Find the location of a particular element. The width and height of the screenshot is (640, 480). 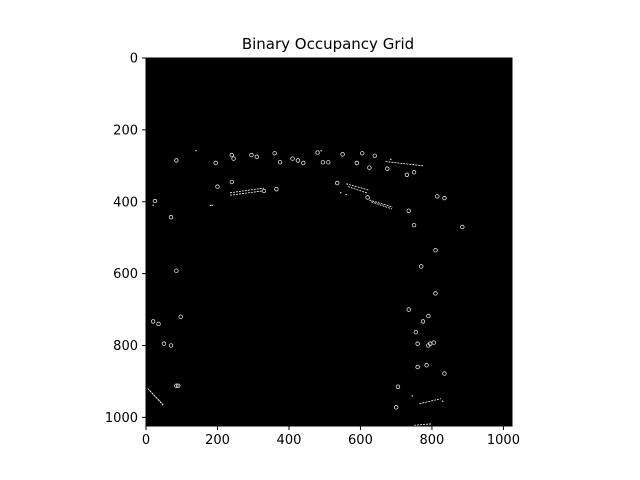

y-tick-label: 0 is located at coordinates (134, 59).